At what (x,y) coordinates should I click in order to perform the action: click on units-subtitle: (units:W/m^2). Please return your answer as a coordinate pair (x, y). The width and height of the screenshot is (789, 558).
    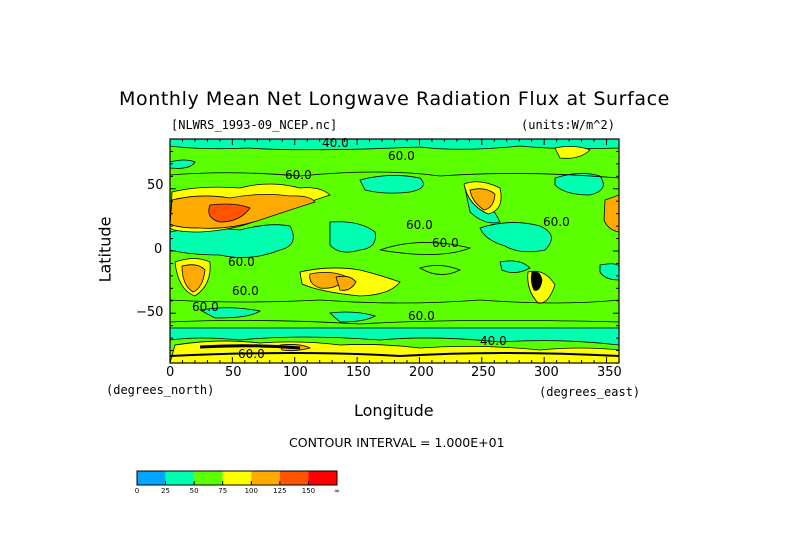
    Looking at the image, I should click on (568, 125).